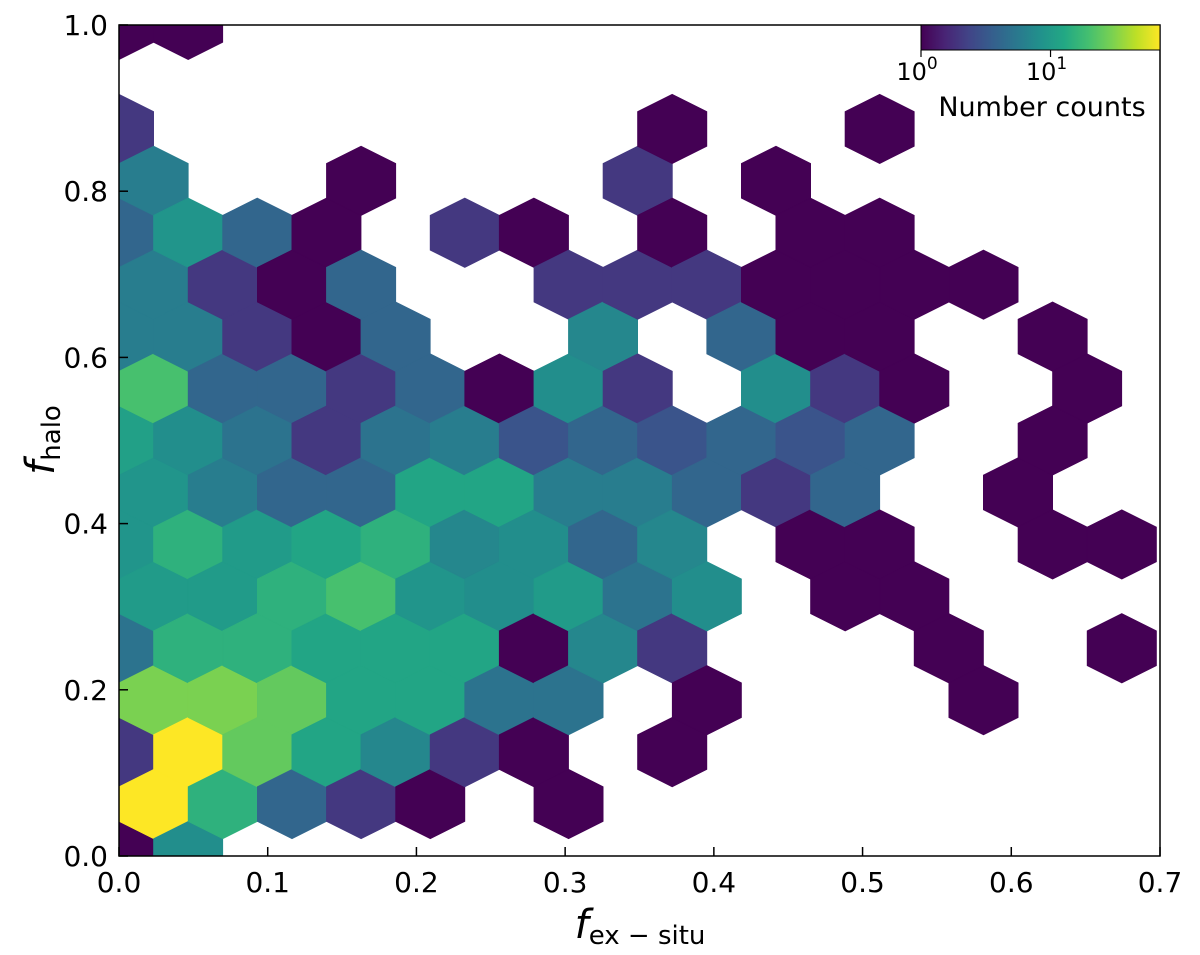 Image resolution: width=1200 pixels, height=955 pixels. Describe the element at coordinates (862, 882) in the screenshot. I see `x-tick-label: 0.5` at that location.